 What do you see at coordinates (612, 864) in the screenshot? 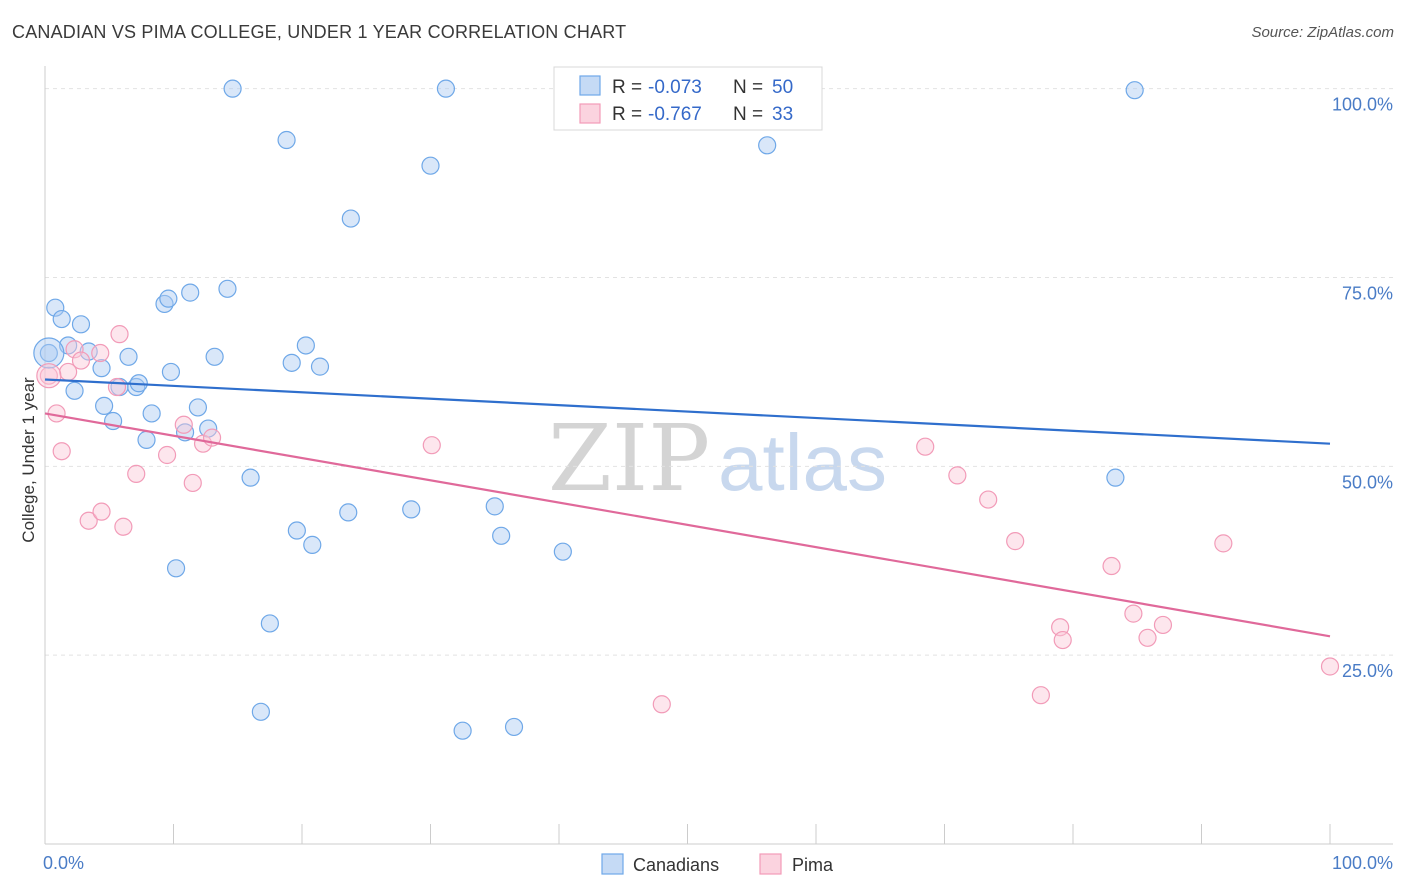
I see `bottom-legend-swatch-canadians` at bounding box center [612, 864].